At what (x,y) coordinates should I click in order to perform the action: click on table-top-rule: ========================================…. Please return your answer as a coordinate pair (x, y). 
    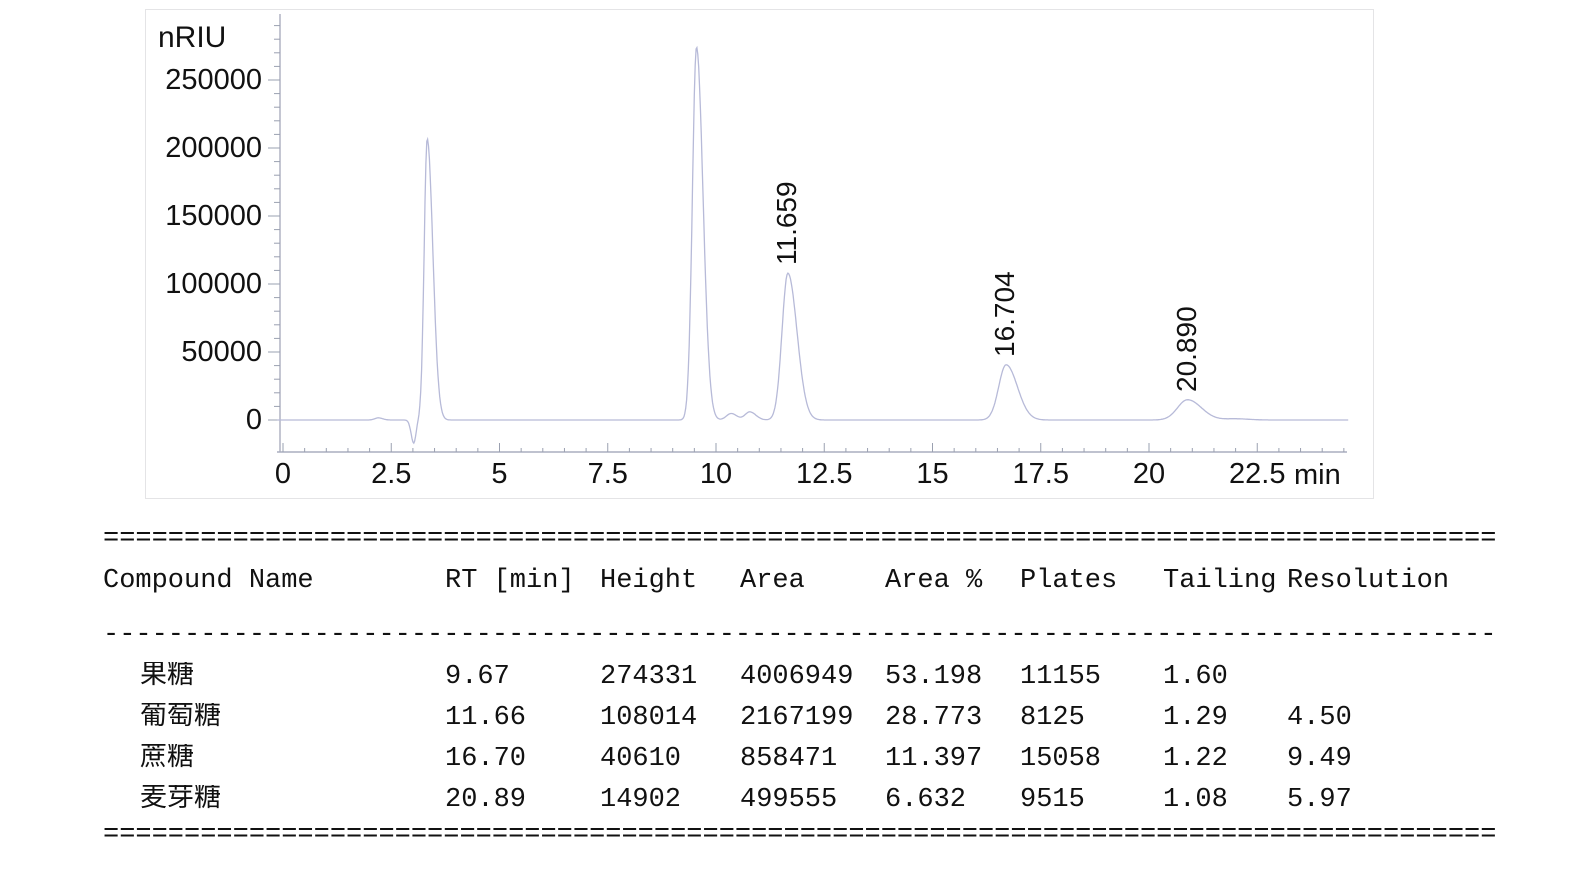
    Looking at the image, I should click on (800, 539).